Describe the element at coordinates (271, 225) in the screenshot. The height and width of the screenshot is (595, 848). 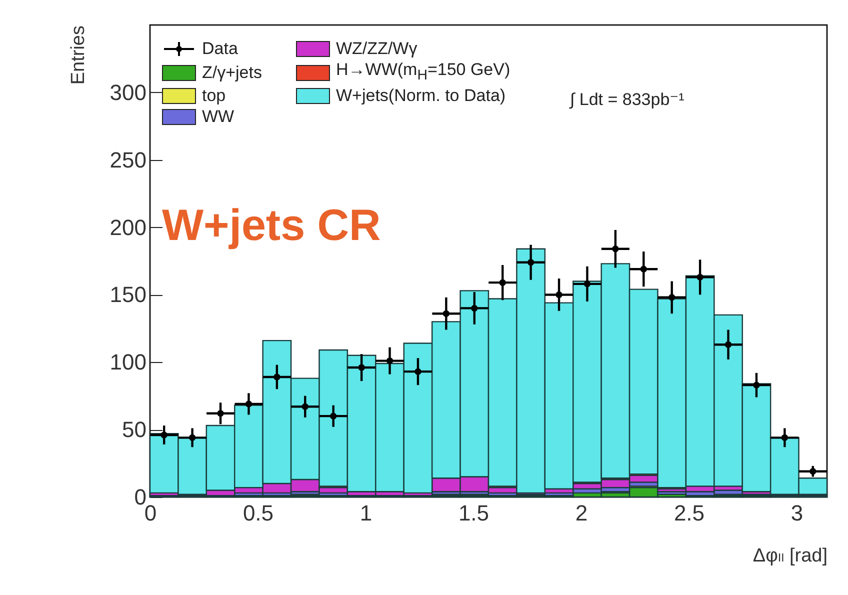
I see `annotation: W+jets CR` at that location.